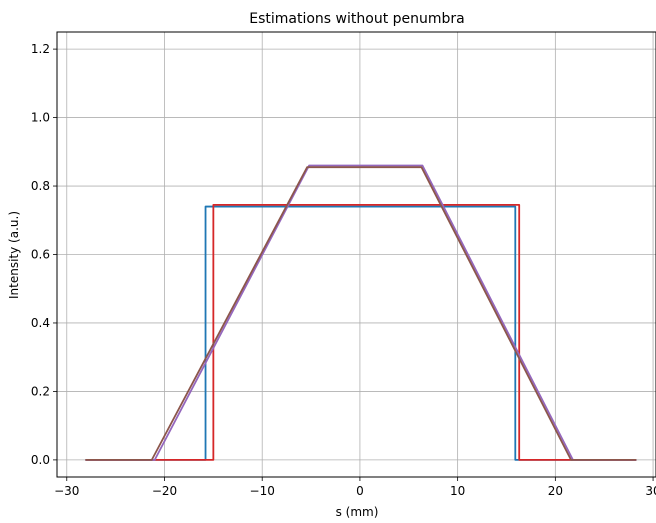  Describe the element at coordinates (262, 491) in the screenshot. I see `x-tick-label: −10` at that location.